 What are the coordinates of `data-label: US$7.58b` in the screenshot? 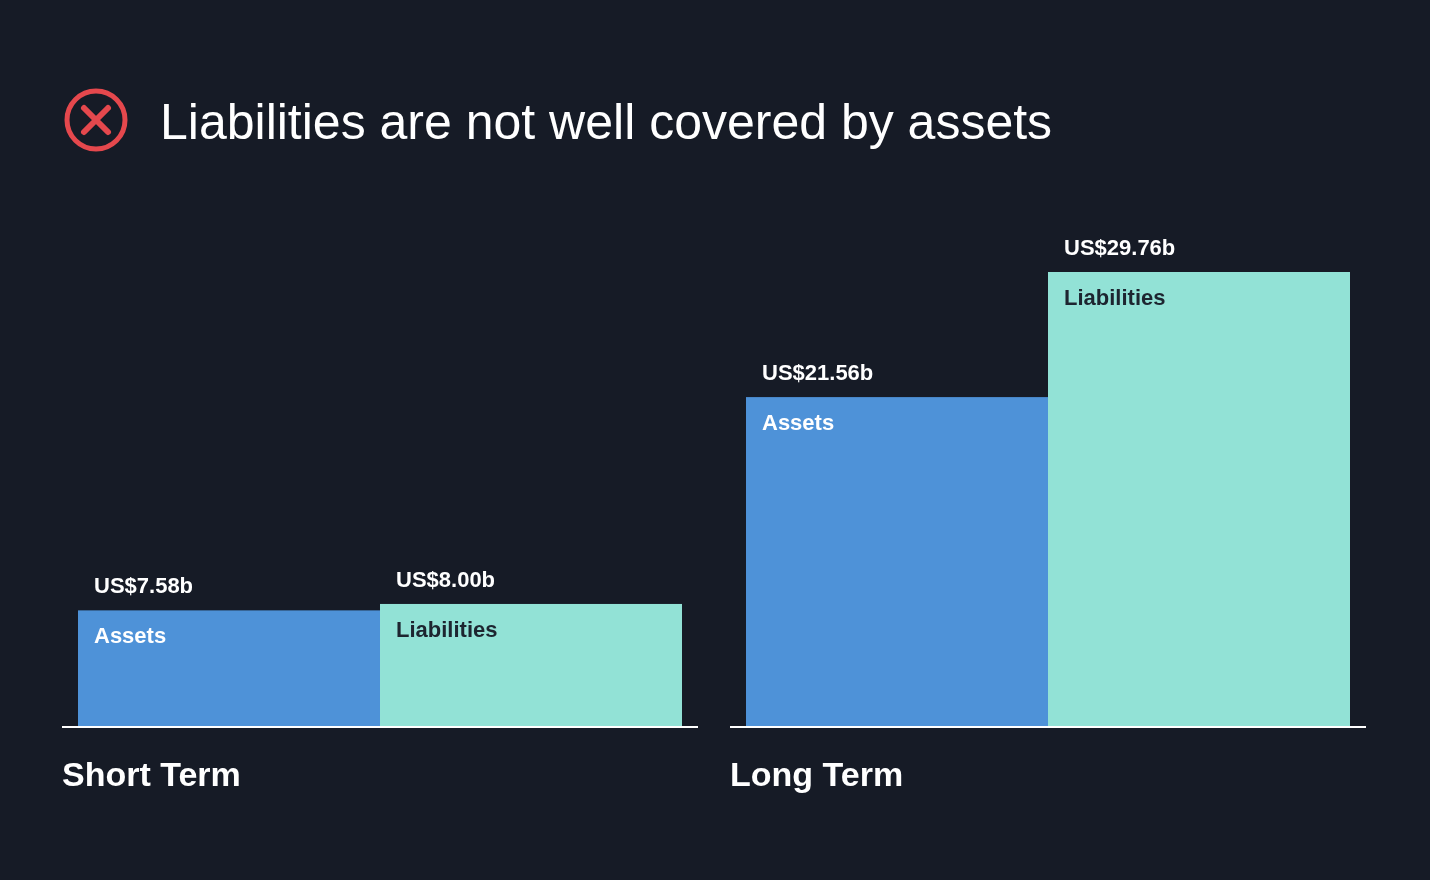 It's located at (144, 586).